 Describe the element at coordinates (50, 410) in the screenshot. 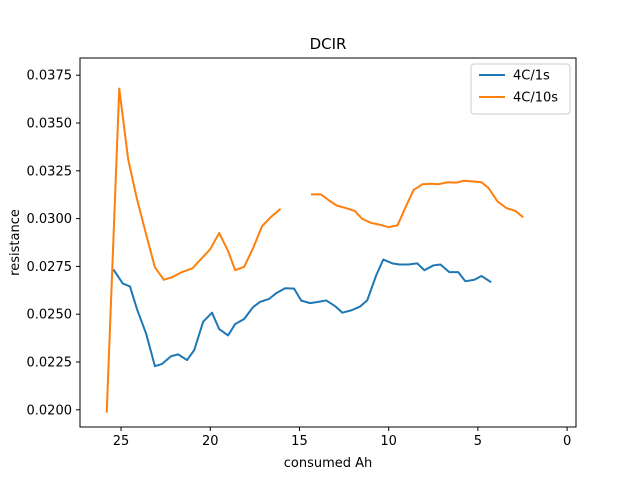

I see `y-tick-label: 0.0200` at that location.